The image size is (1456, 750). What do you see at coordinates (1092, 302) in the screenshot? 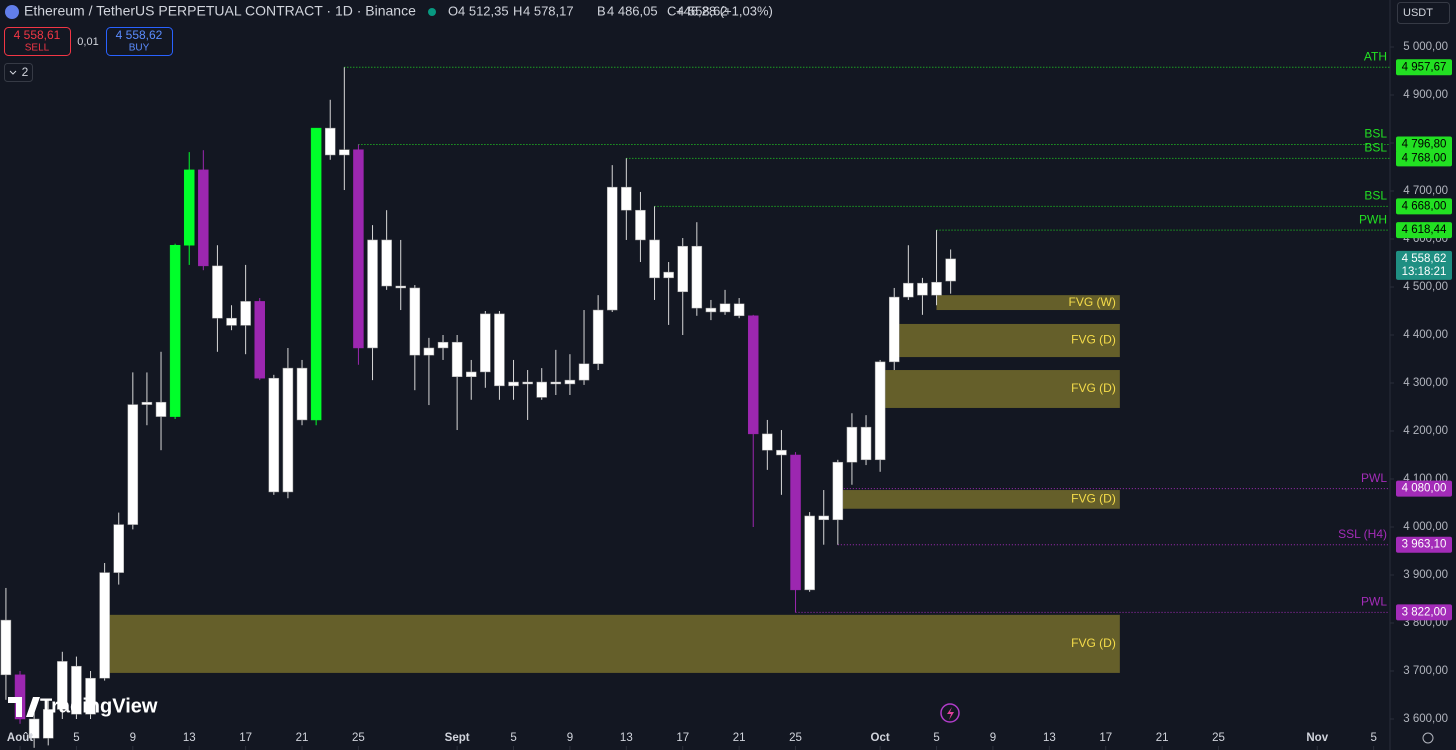
I see `fvg-label: FVG (W)` at bounding box center [1092, 302].